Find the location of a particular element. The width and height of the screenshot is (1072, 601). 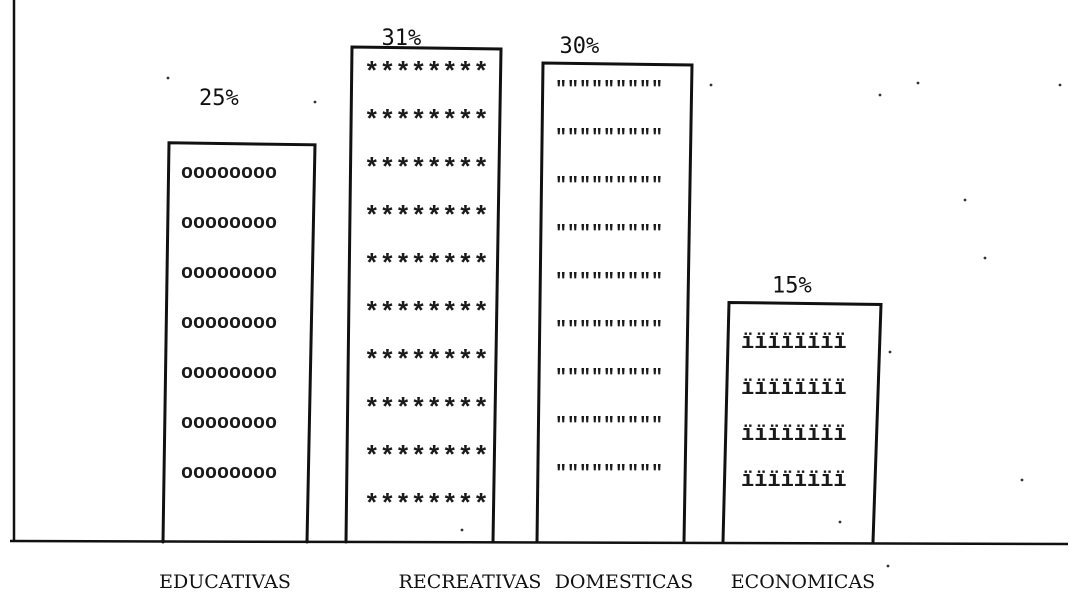

category-label: EDUCATIVAS is located at coordinates (225, 582).